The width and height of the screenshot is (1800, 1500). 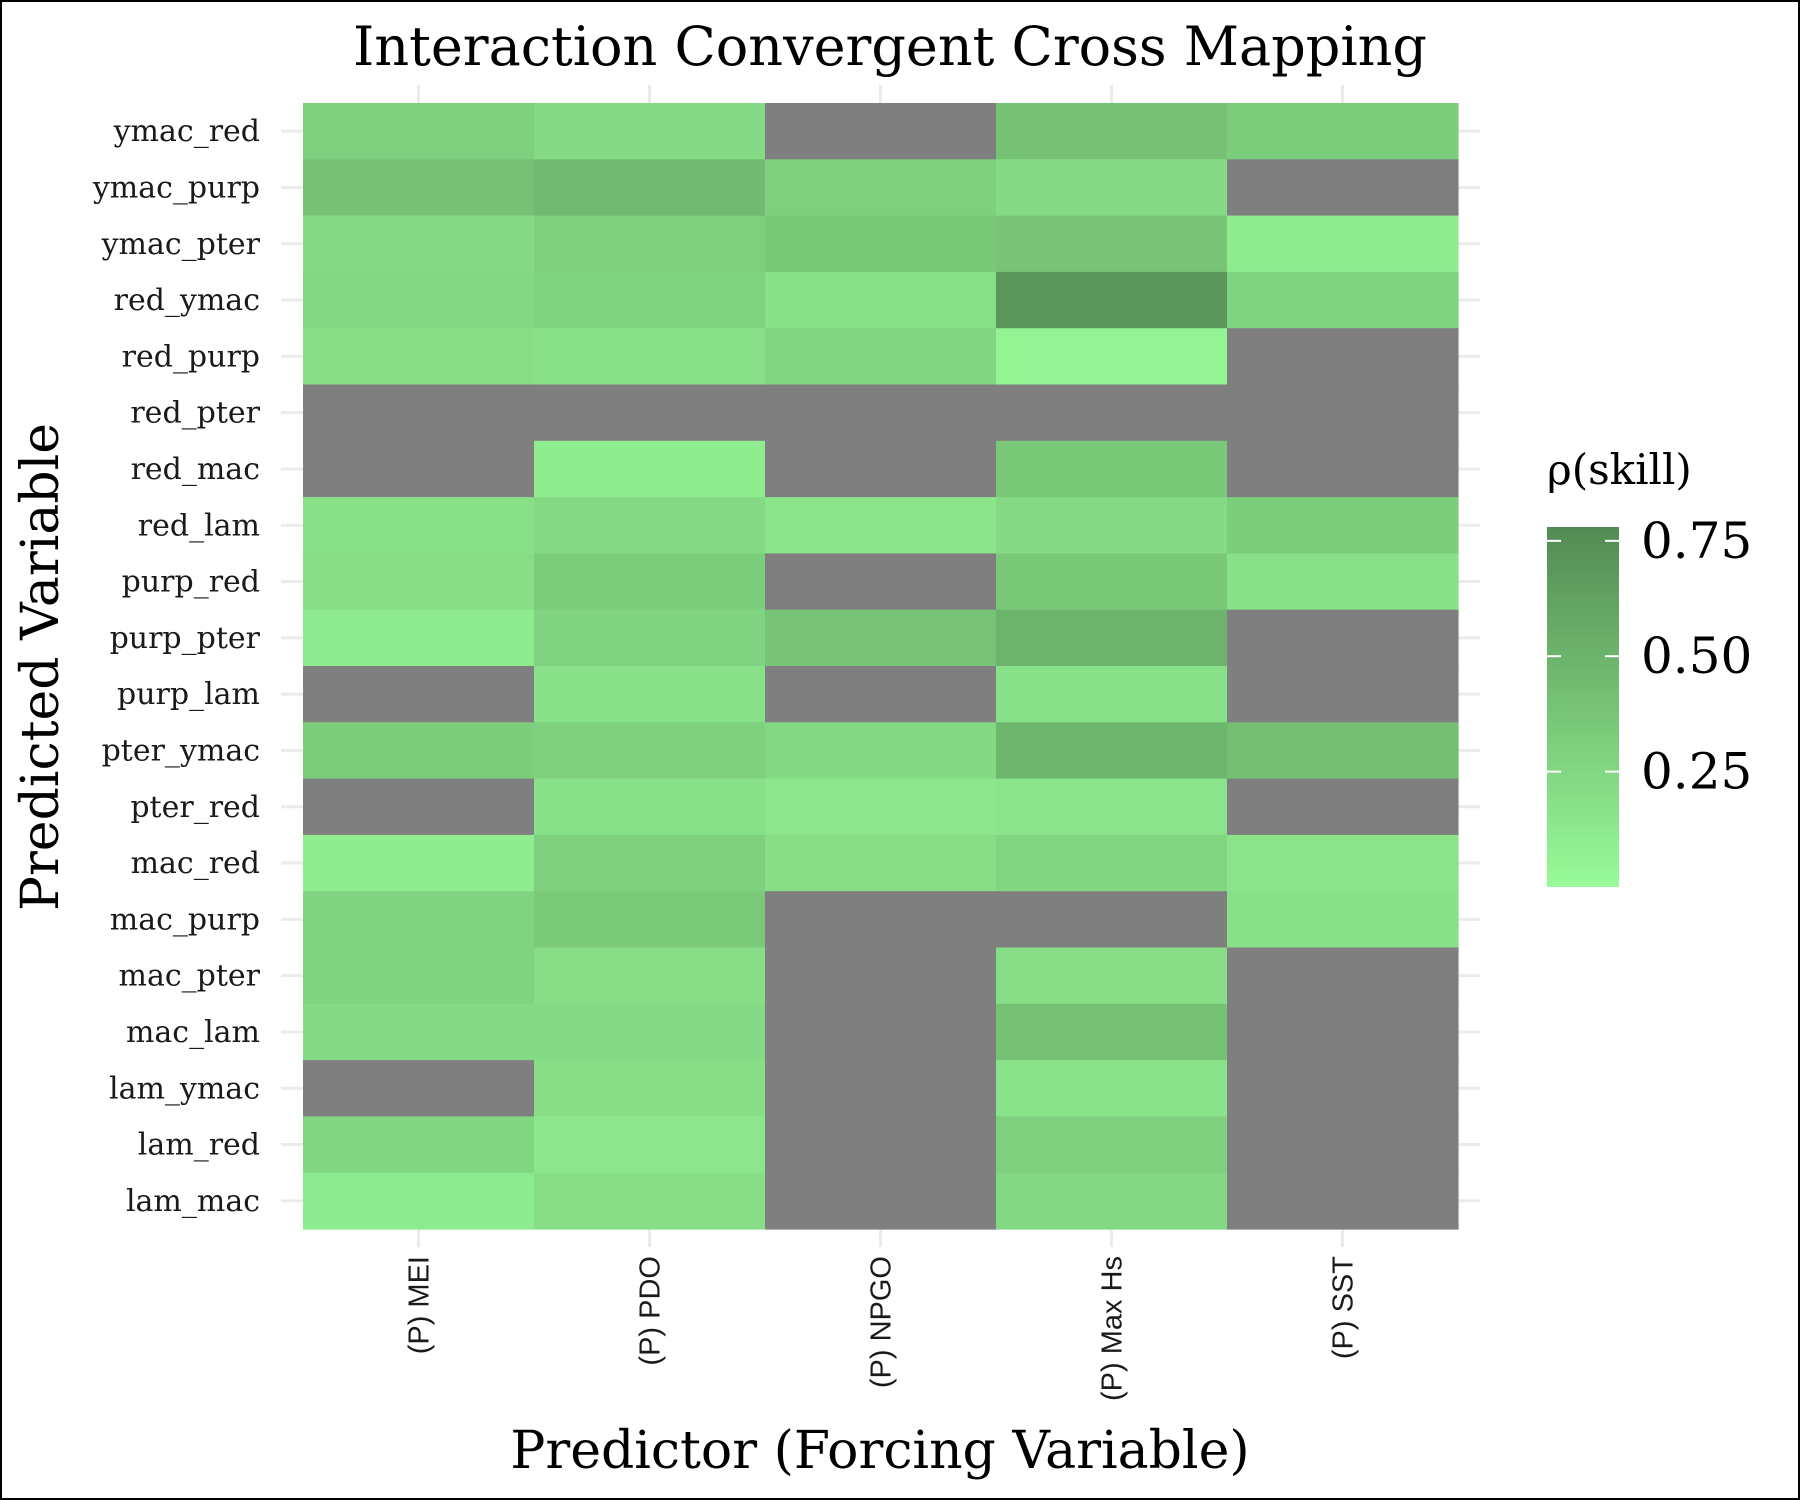 I want to click on y-tick-label: lam_mac, so click(x=193, y=1201).